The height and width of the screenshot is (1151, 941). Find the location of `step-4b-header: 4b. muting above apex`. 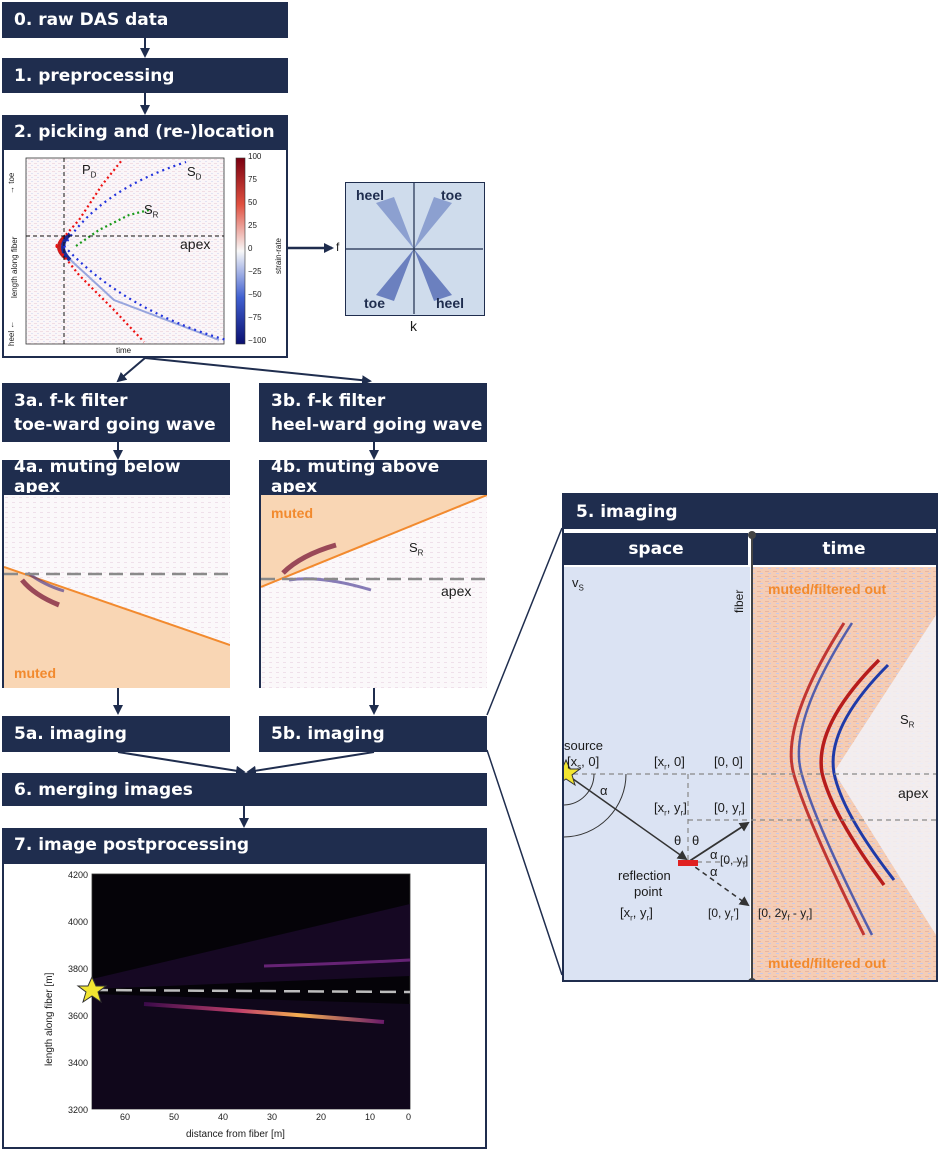

step-4b-header: 4b. muting above apex is located at coordinates (373, 477).